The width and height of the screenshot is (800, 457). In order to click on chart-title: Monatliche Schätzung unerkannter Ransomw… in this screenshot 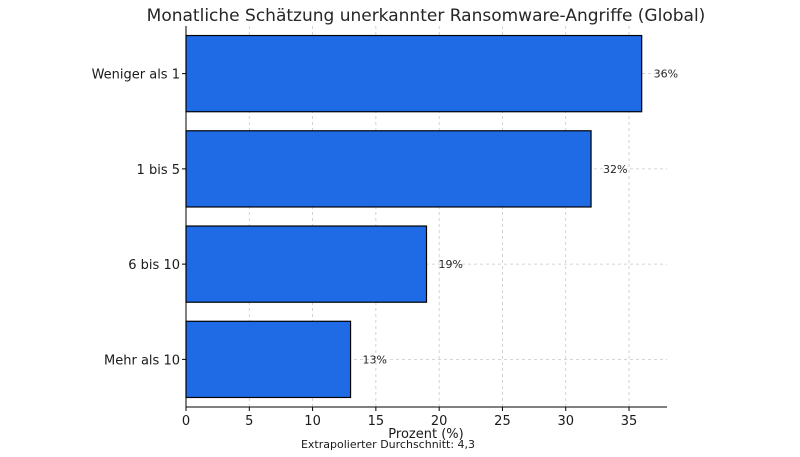, I will do `click(426, 16)`.